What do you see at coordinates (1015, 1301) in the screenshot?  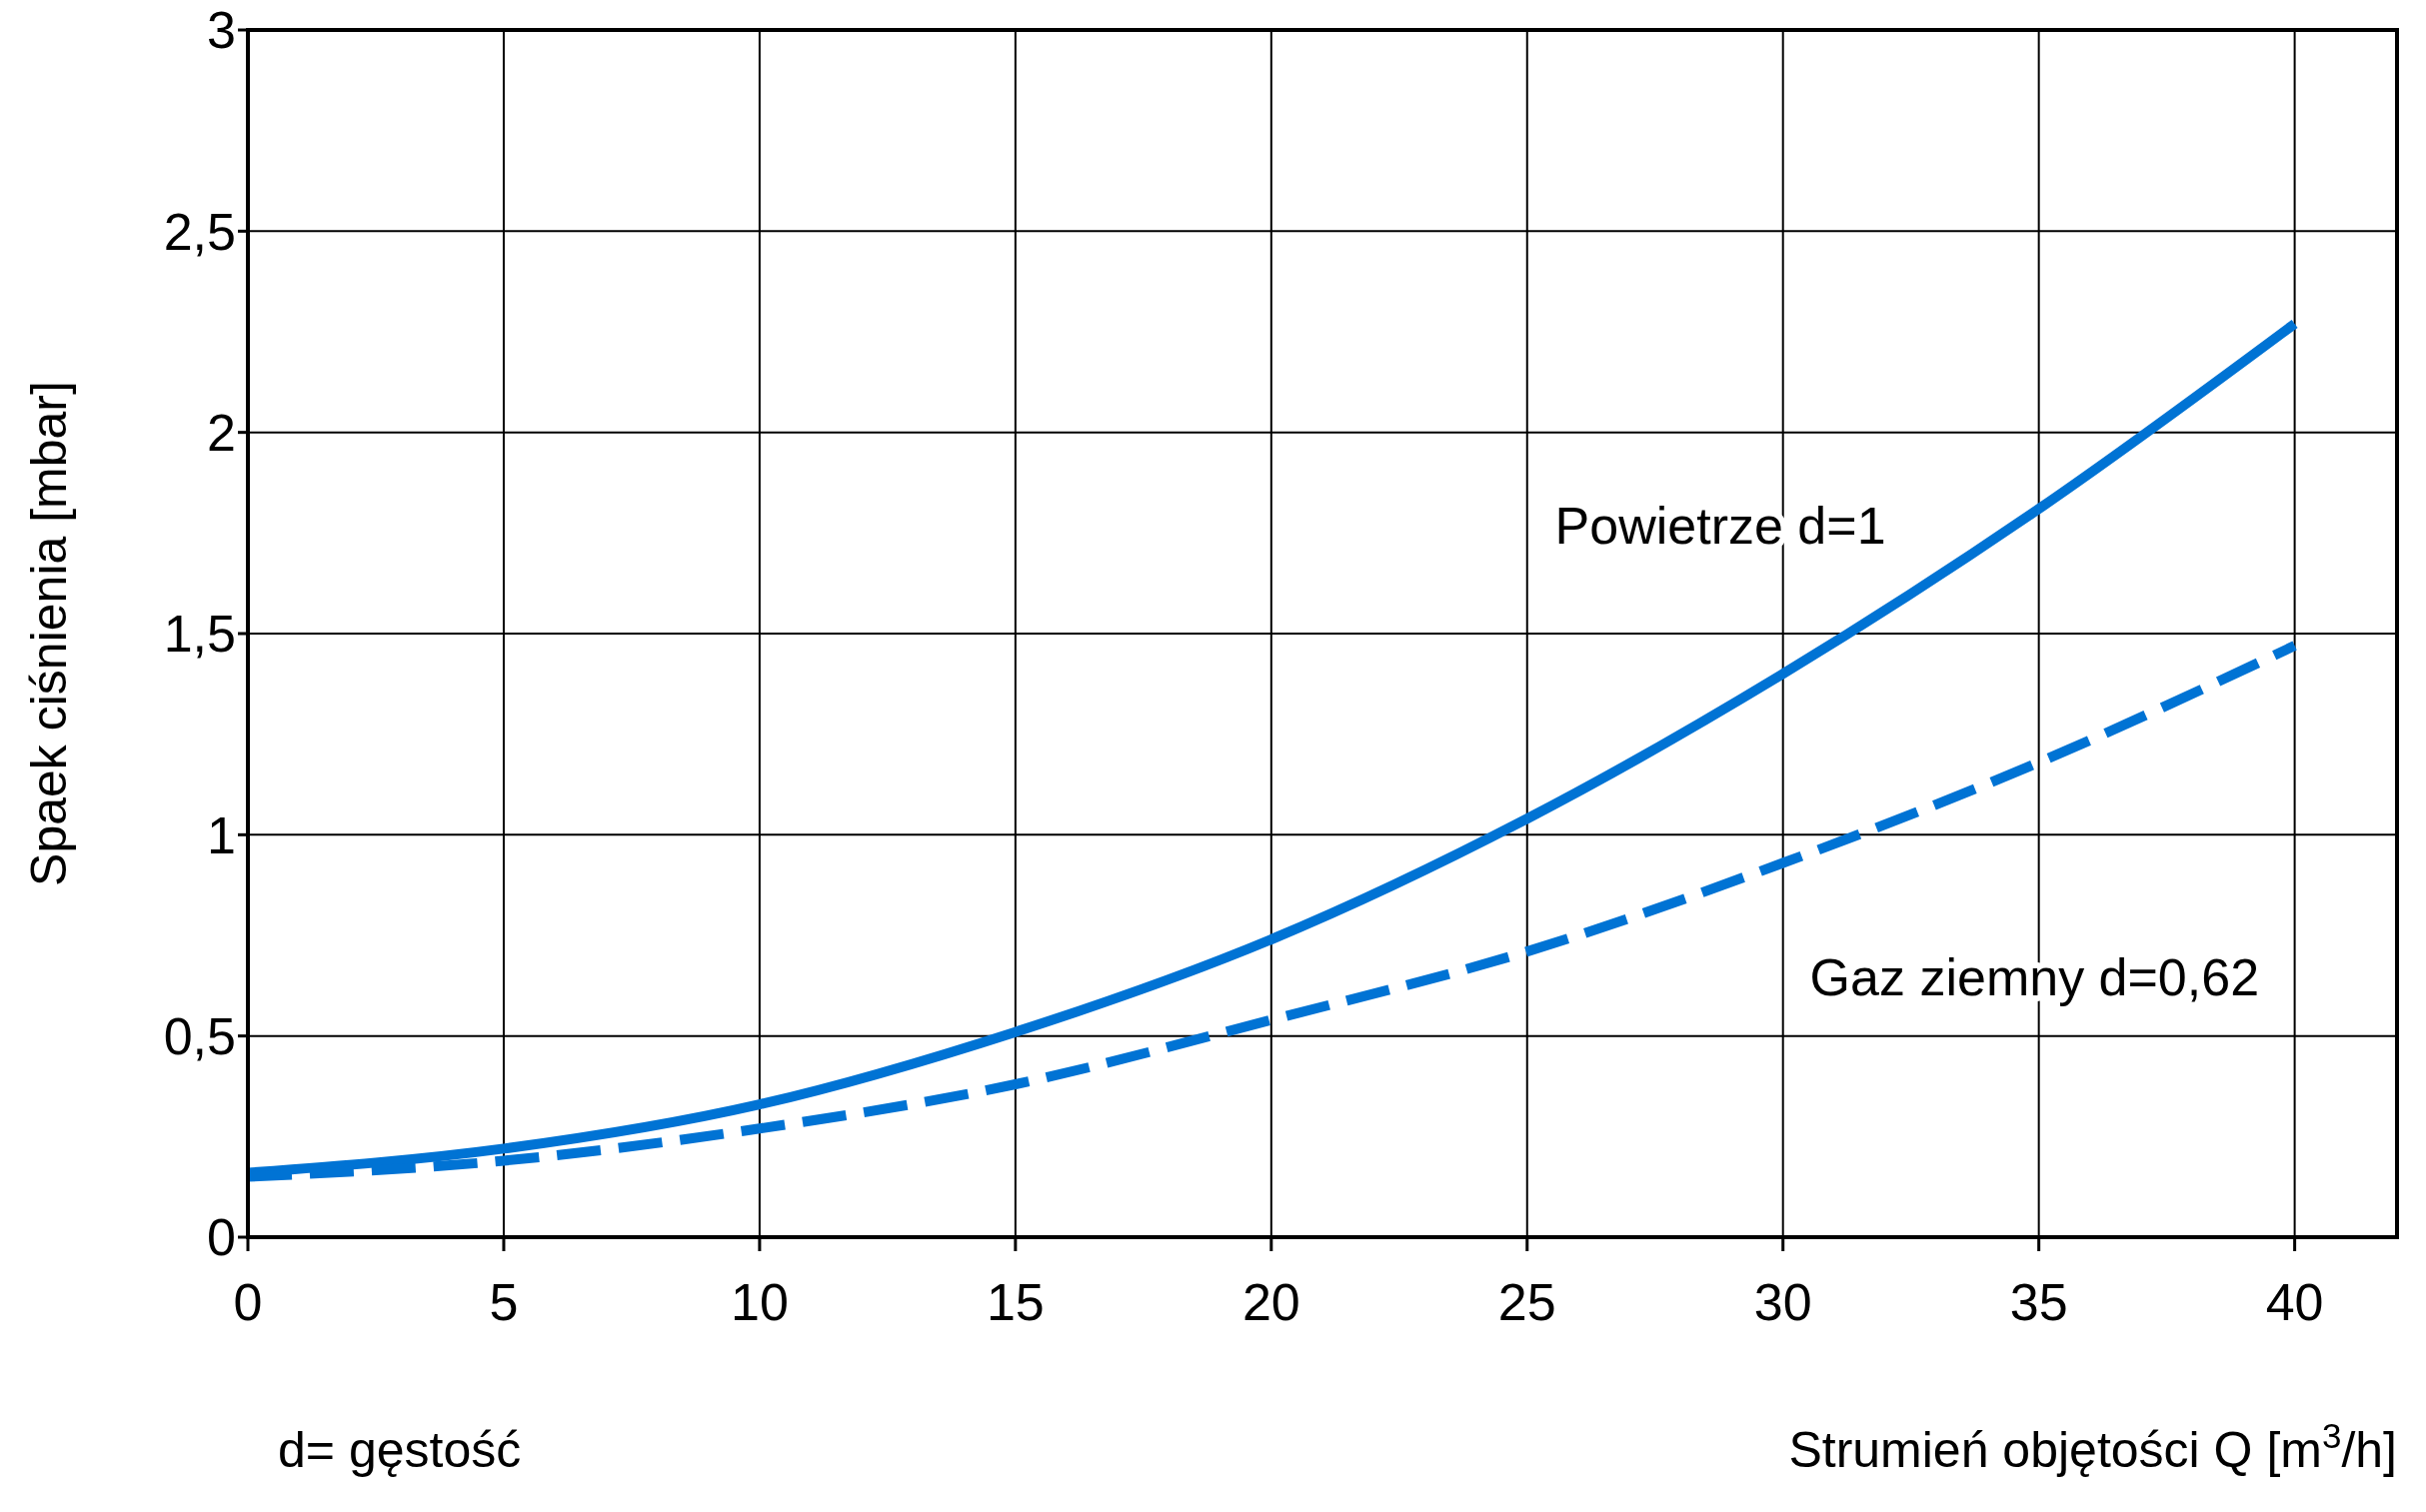 I see `x-tick-label: 15` at bounding box center [1015, 1301].